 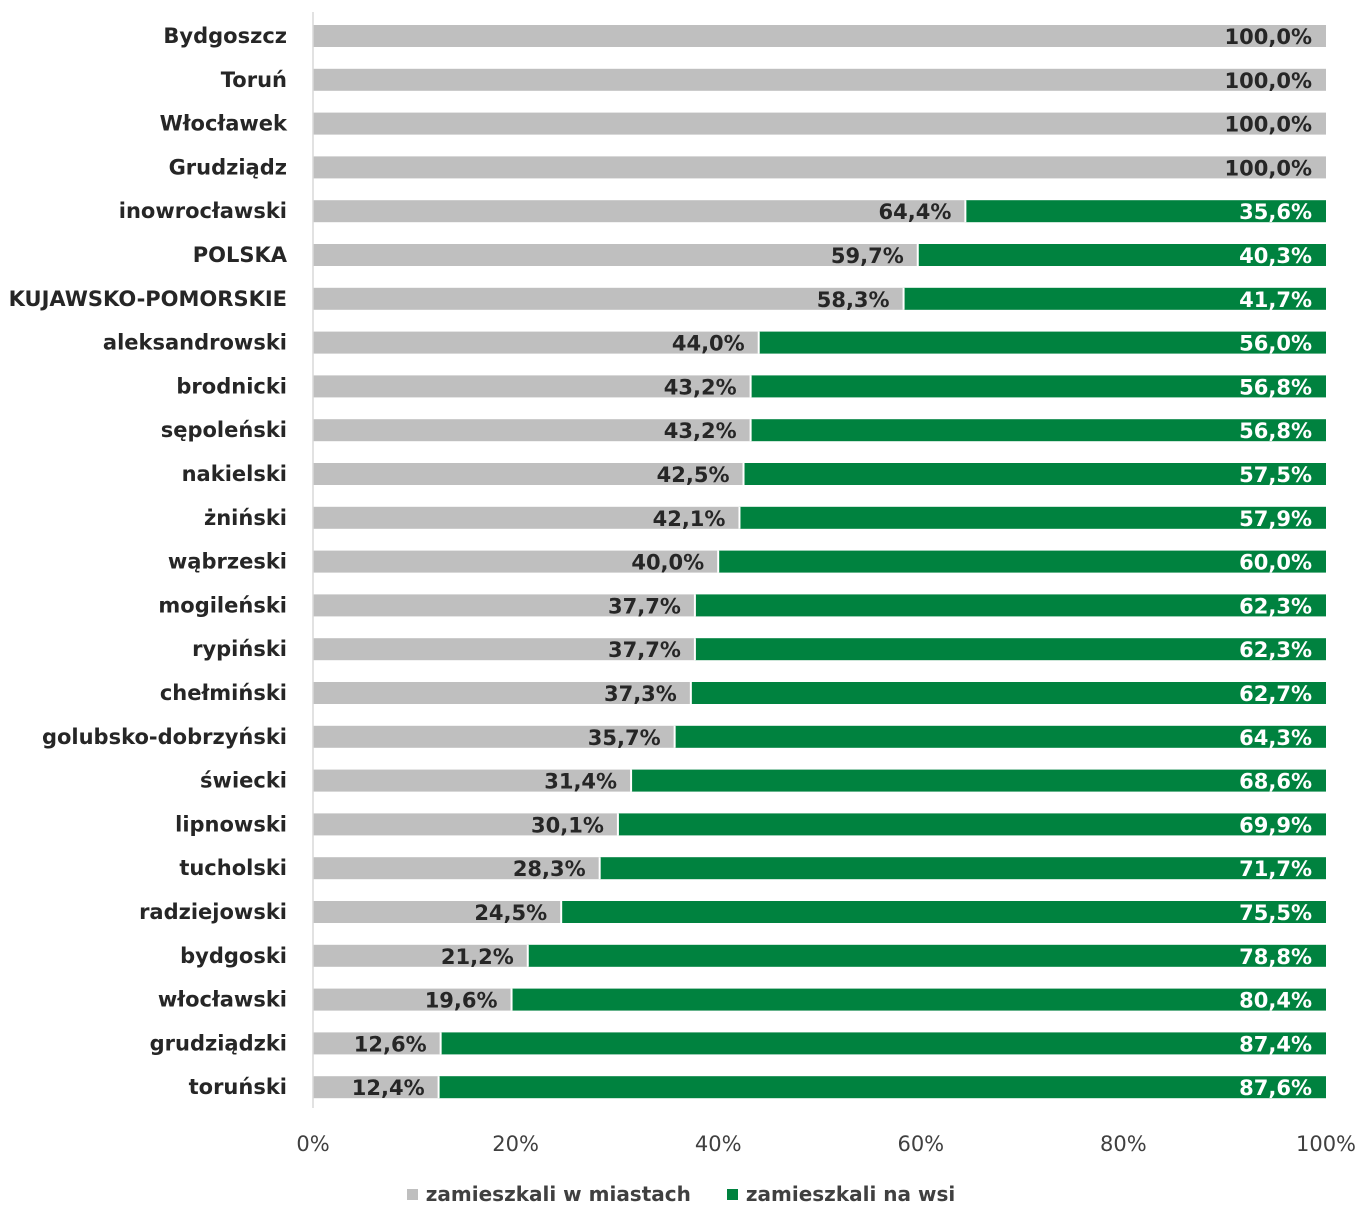 What do you see at coordinates (920, 1144) in the screenshot?
I see `x-tick-label: 60%` at bounding box center [920, 1144].